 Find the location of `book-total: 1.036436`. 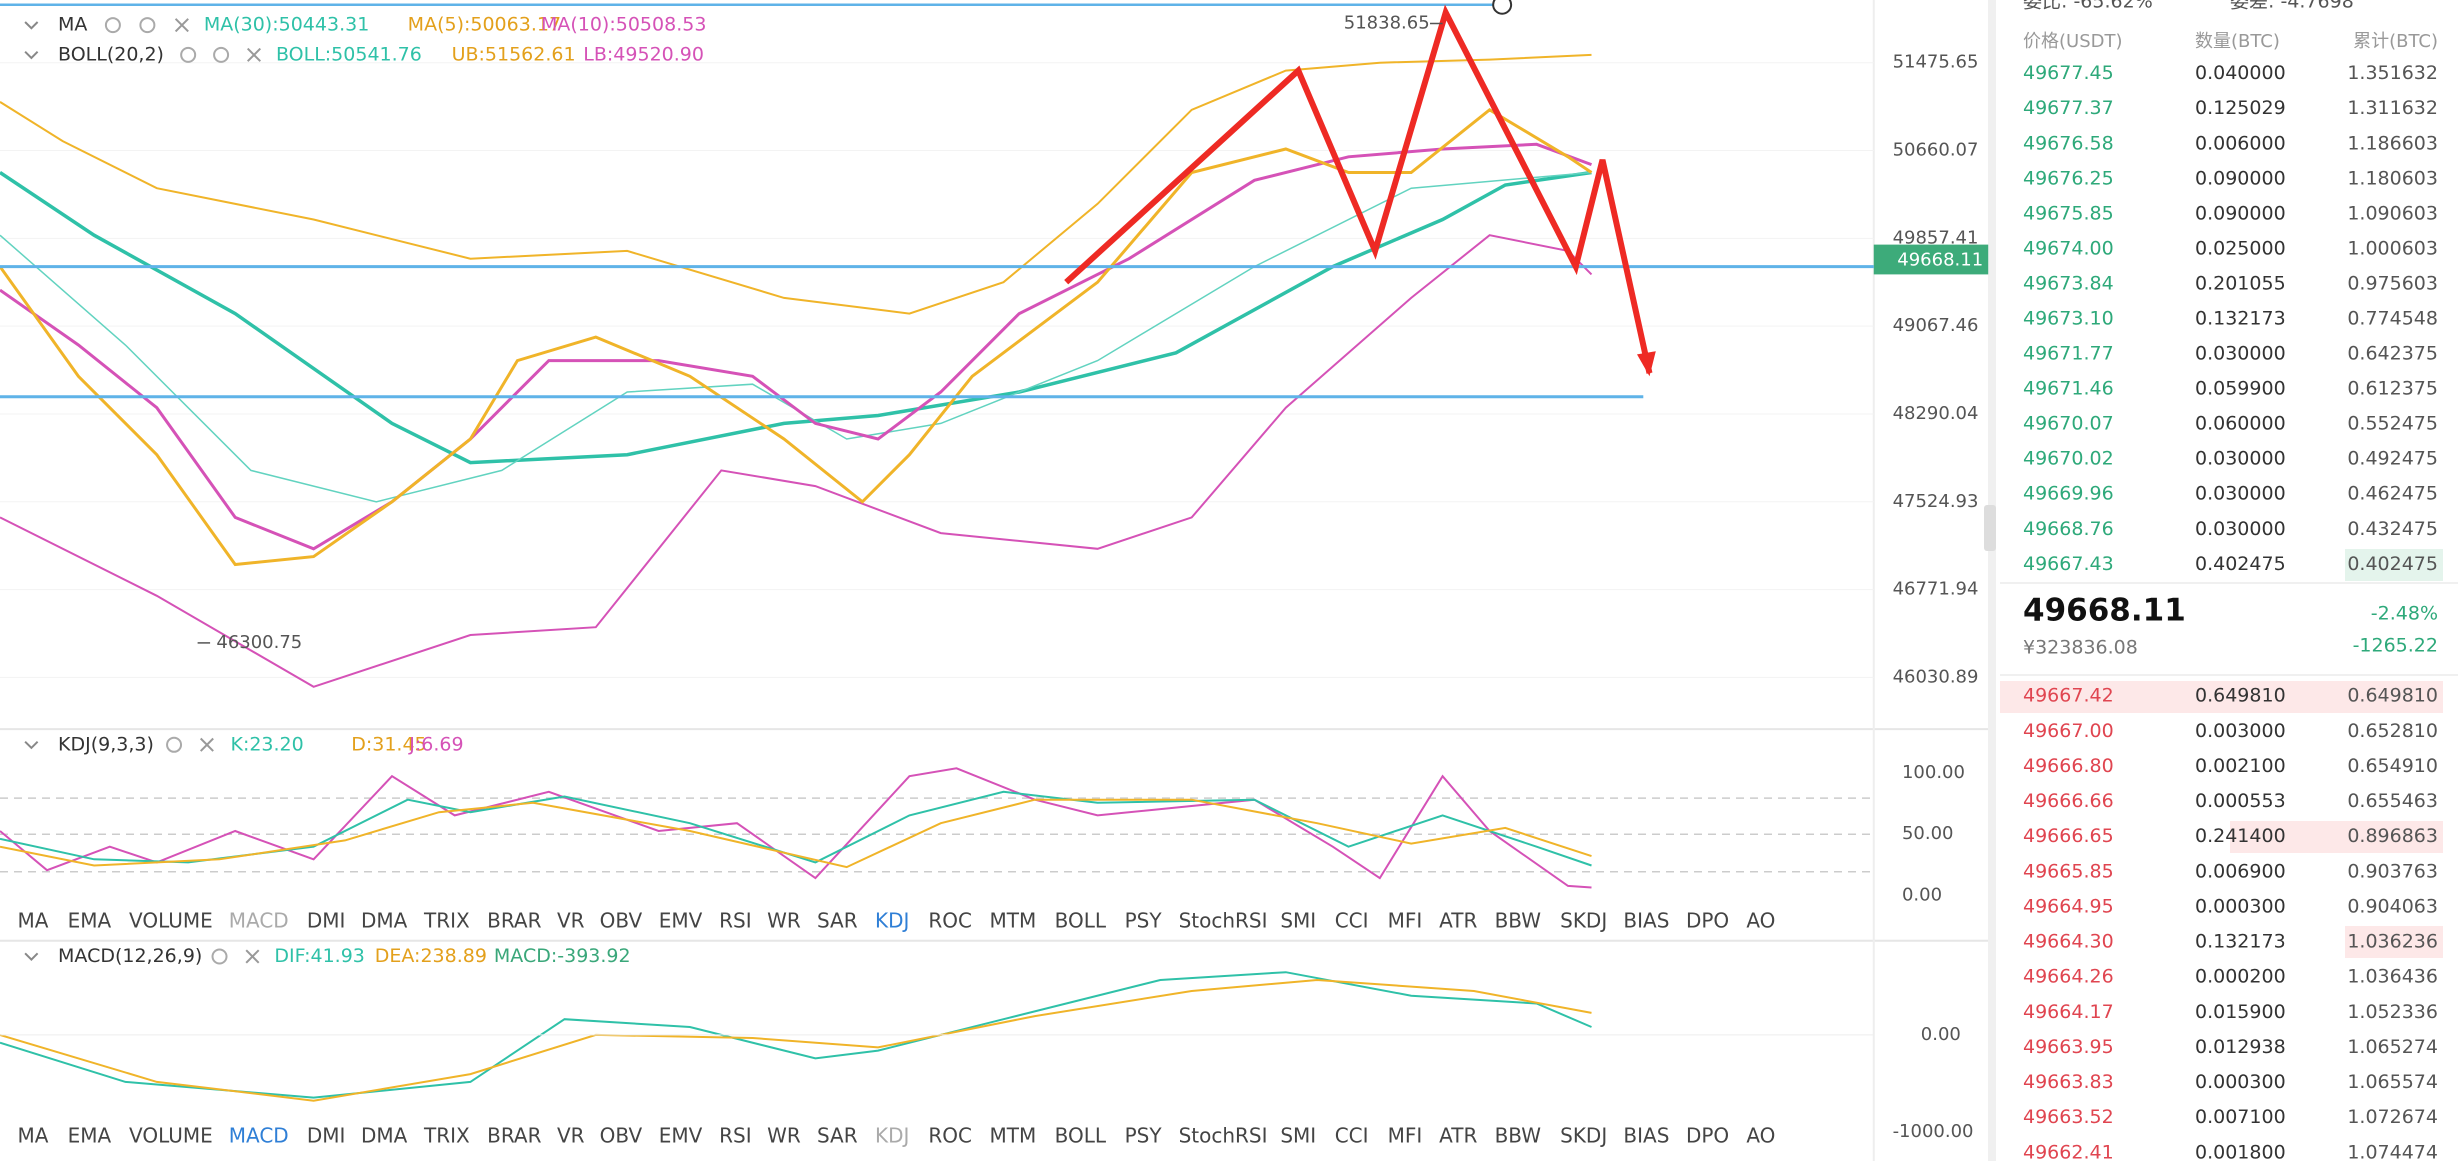

book-total: 1.036436 is located at coordinates (2392, 977).